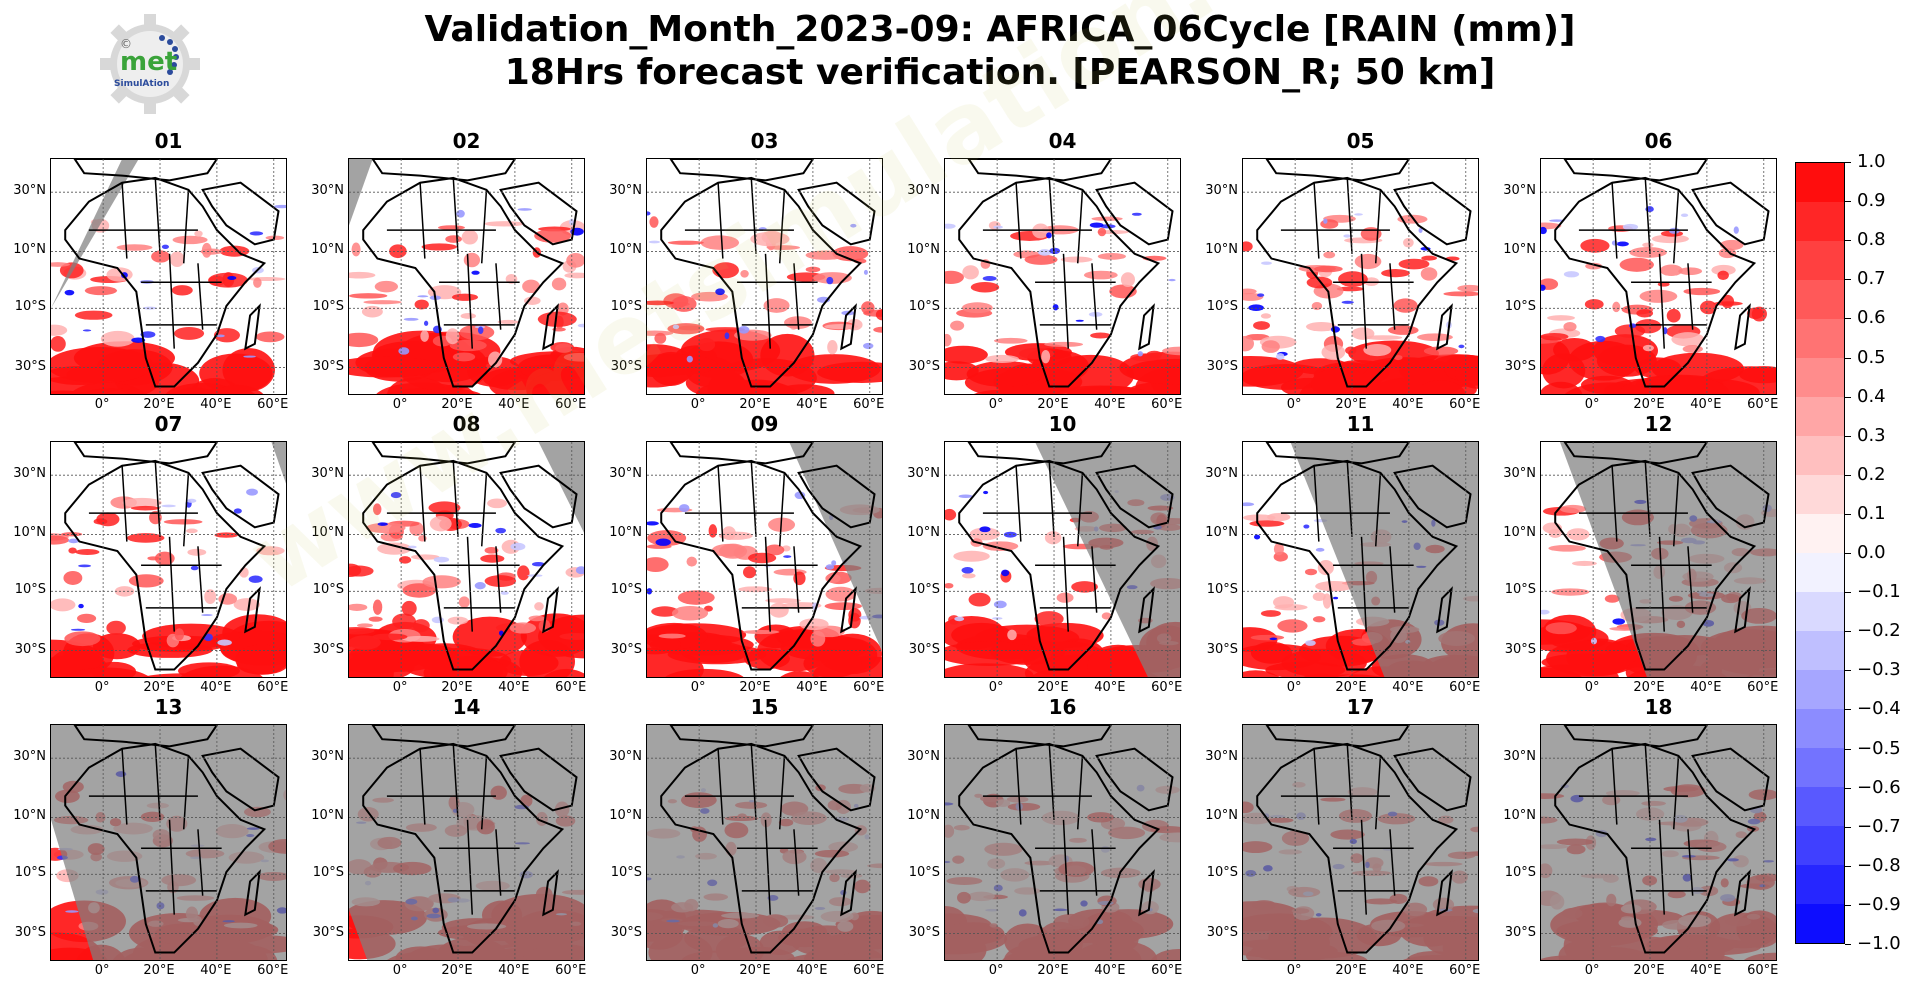 The width and height of the screenshot is (1911, 988). What do you see at coordinates (625, 533) in the screenshot?
I see `latitude-tick-label: 10°N` at bounding box center [625, 533].